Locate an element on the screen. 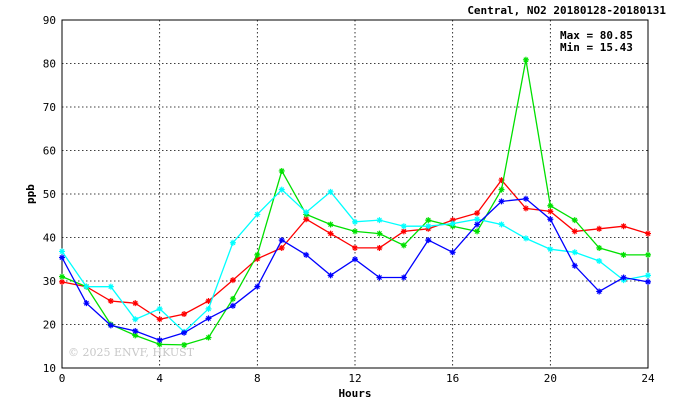 Image resolution: width=674 pixels, height=409 pixels. y-tick-label: 40 is located at coordinates (49, 238).